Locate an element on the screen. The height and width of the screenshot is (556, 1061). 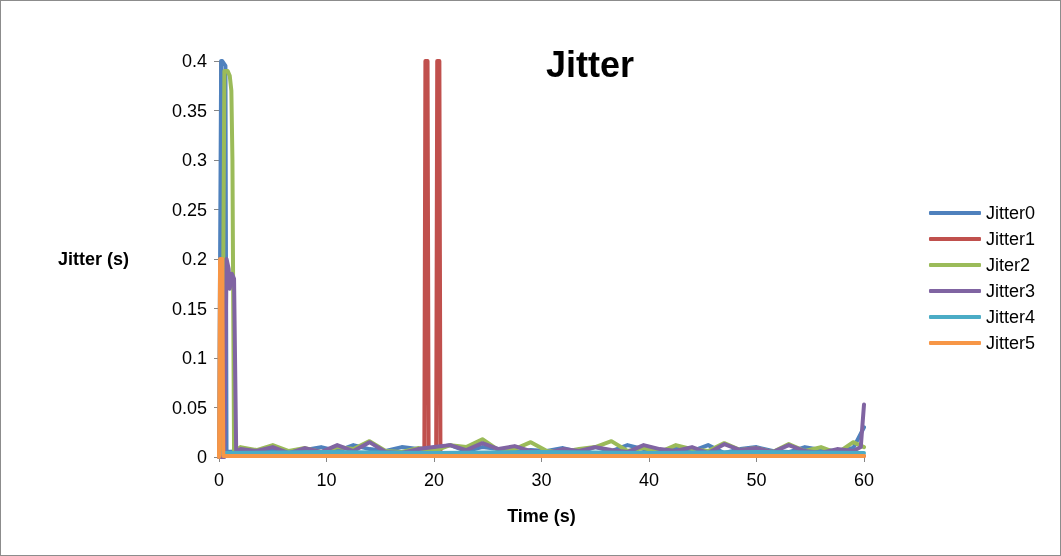
legend-label: Jitter4 is located at coordinates (1010, 317).